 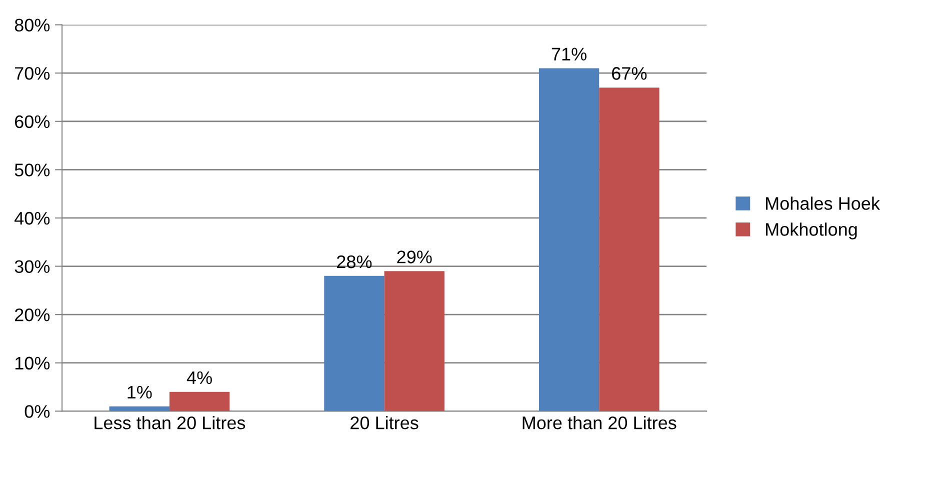 What do you see at coordinates (414, 257) in the screenshot?
I see `data-label: 29%` at bounding box center [414, 257].